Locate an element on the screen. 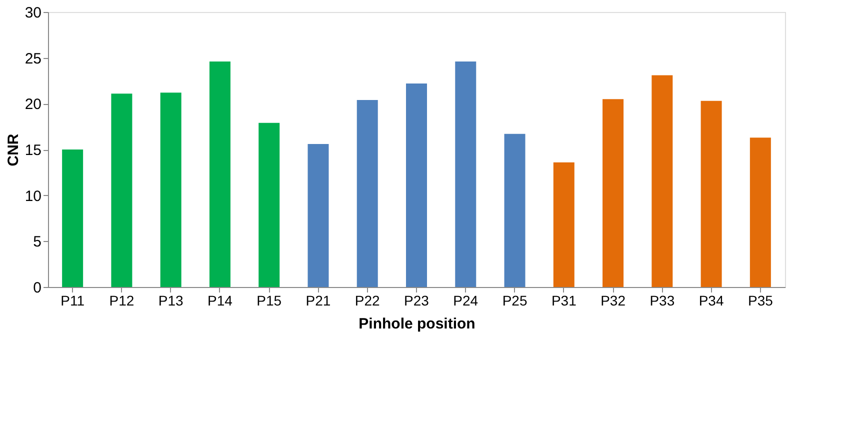 The width and height of the screenshot is (867, 429). x-tick-label: P32 is located at coordinates (613, 300).